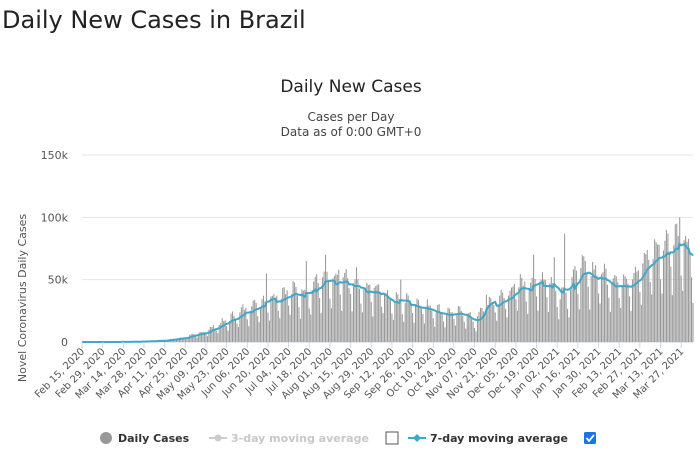  I want to click on legend-label-daily-cases: Daily Cases, so click(154, 438).